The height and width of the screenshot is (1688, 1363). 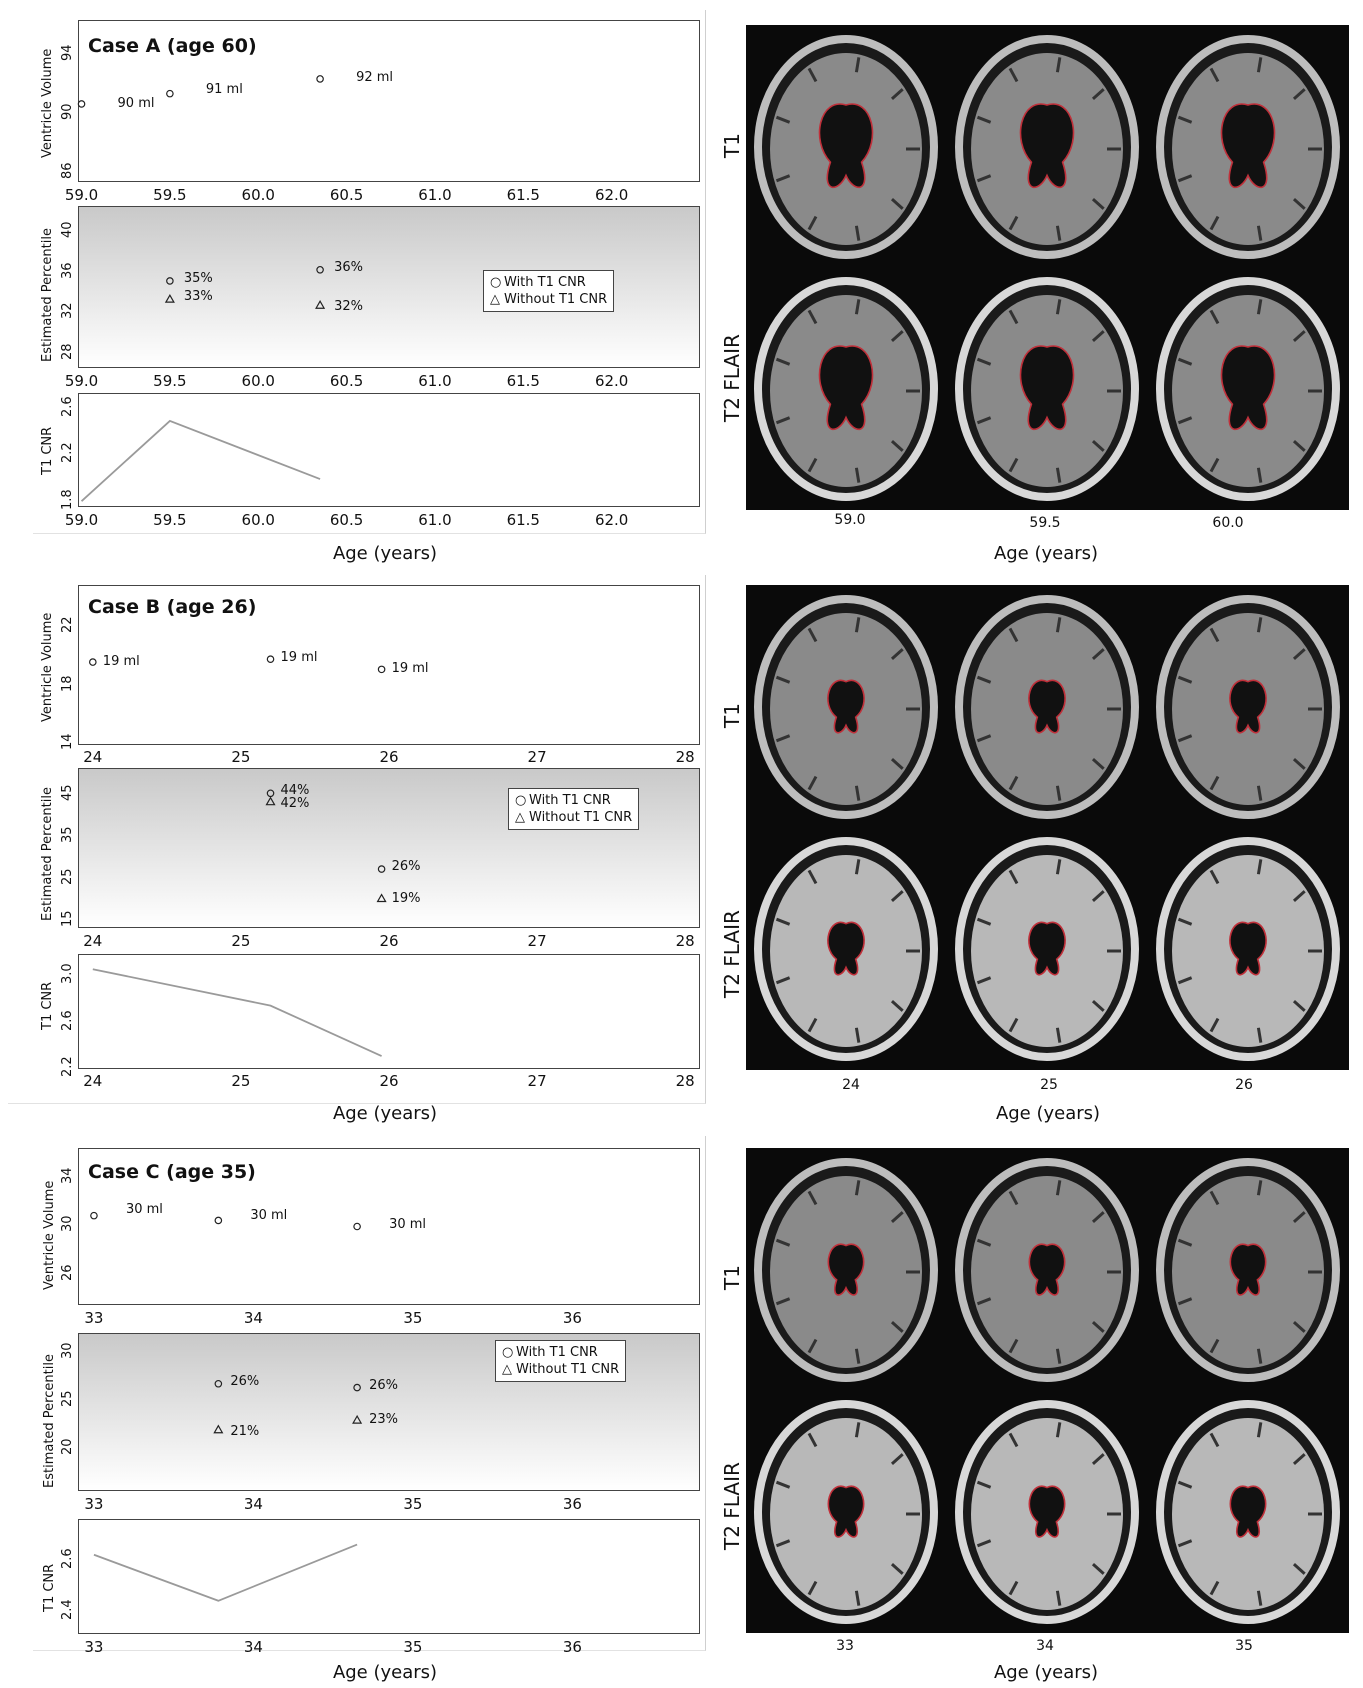 What do you see at coordinates (253, 1647) in the screenshot?
I see `x-tick-label: 34` at bounding box center [253, 1647].